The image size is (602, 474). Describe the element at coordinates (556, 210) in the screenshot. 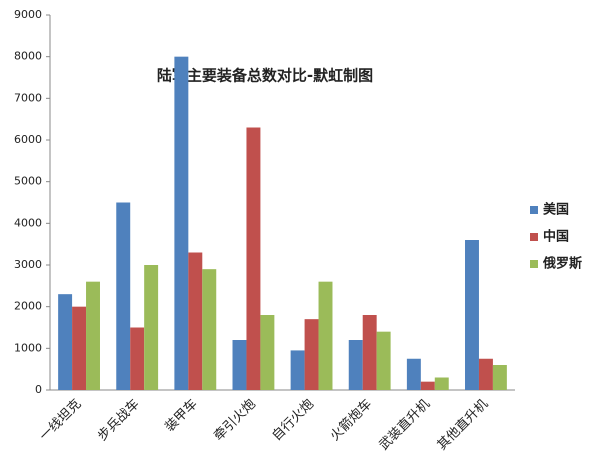

I see `legend-label: 美国` at that location.